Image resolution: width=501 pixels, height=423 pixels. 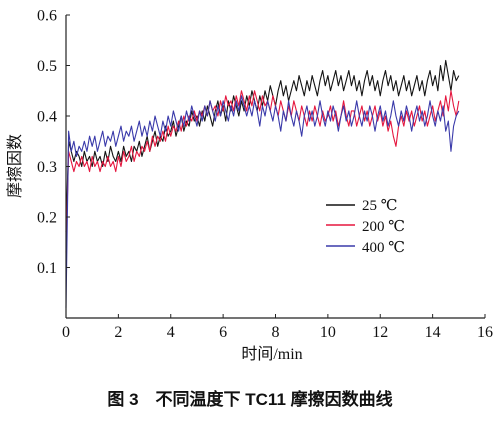 I want to click on legend-item-200c: 200 ℃, so click(x=365, y=227).